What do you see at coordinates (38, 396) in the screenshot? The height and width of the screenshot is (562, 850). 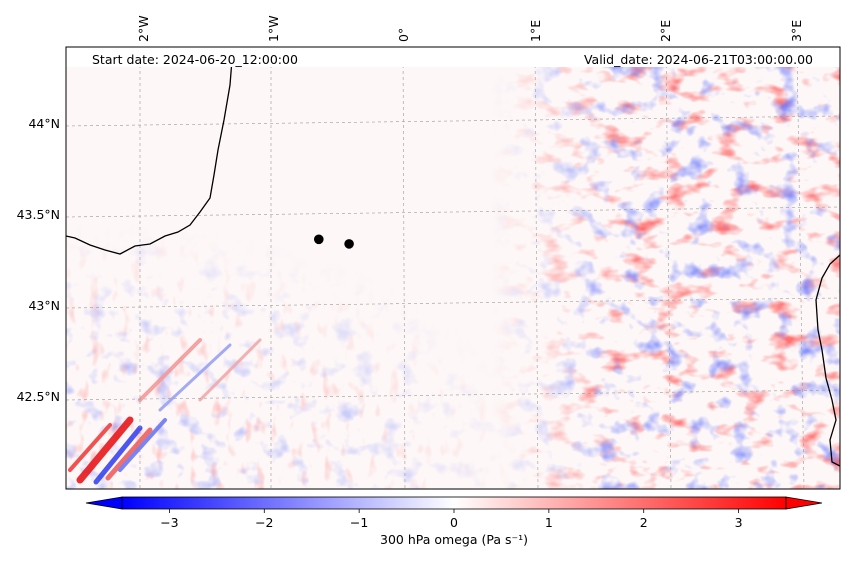 I see `lat-label: 42.5°N` at bounding box center [38, 396].